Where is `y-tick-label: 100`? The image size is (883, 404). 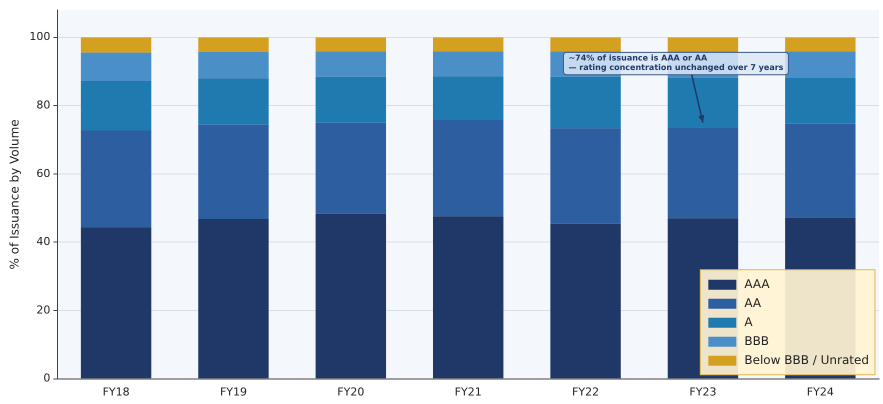
y-tick-label: 100 is located at coordinates (39, 37).